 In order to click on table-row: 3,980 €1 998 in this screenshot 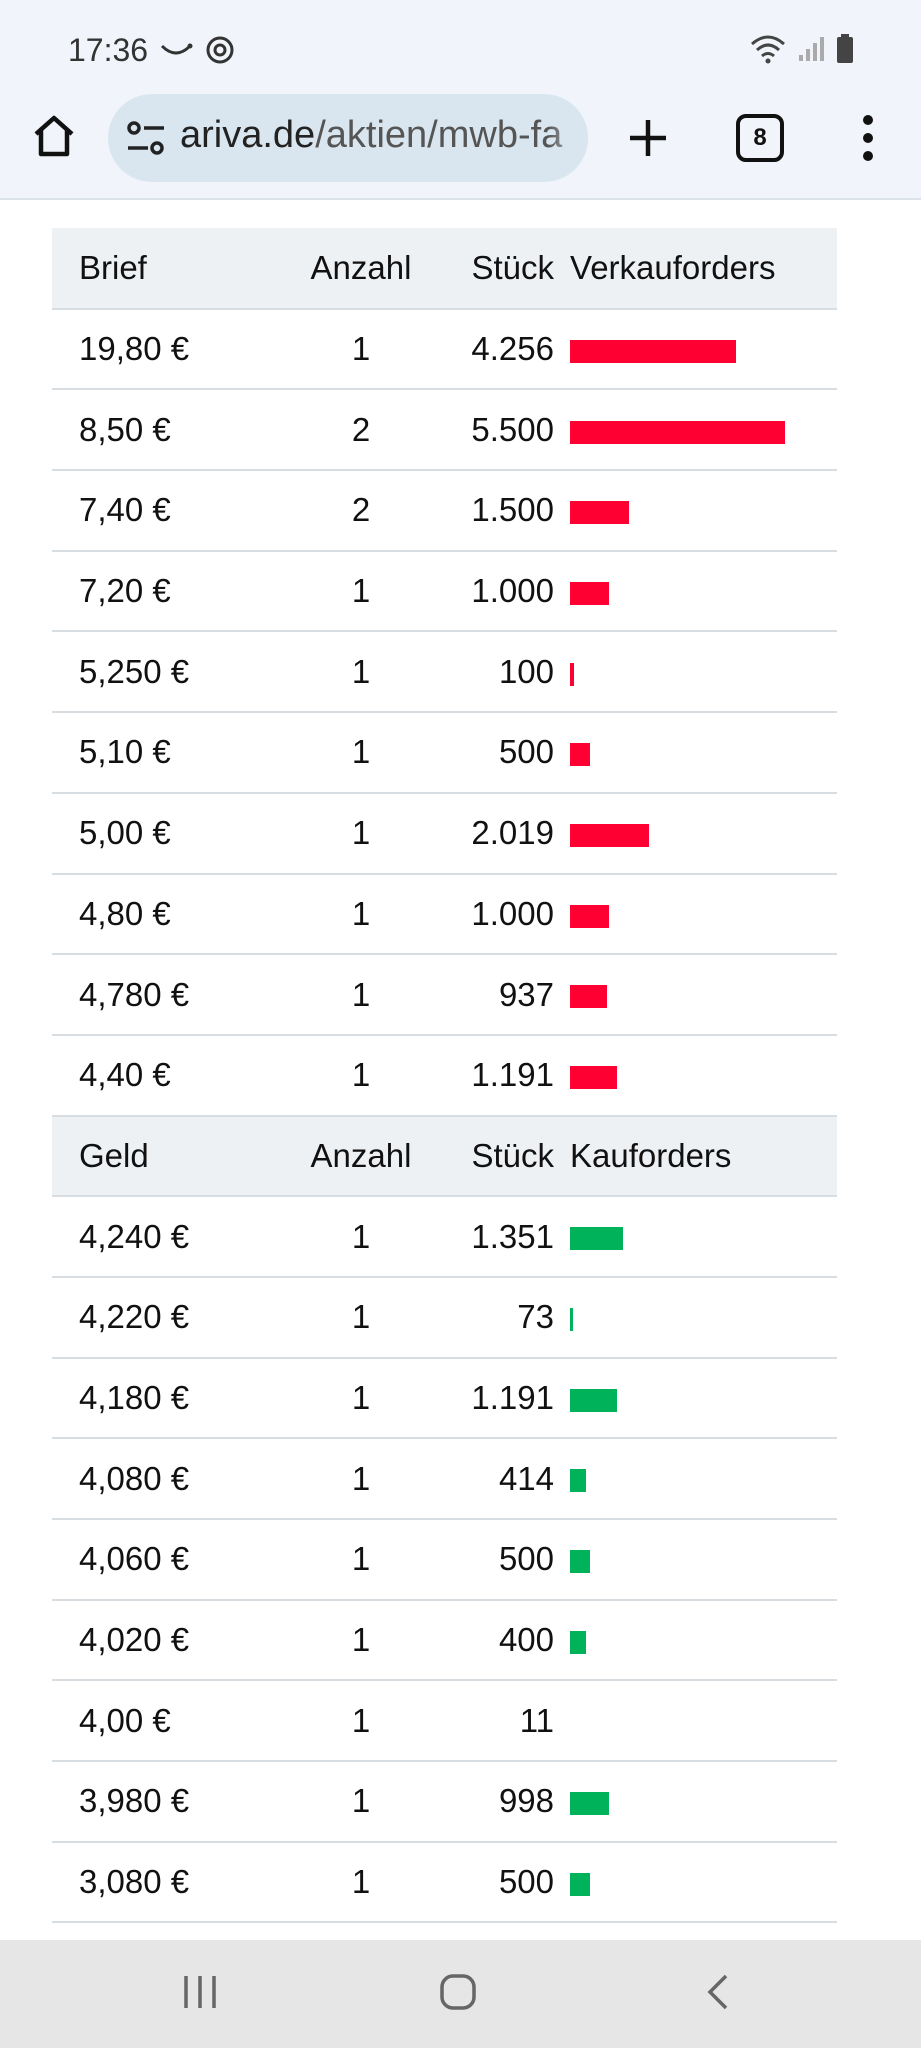, I will do `click(444, 1802)`.